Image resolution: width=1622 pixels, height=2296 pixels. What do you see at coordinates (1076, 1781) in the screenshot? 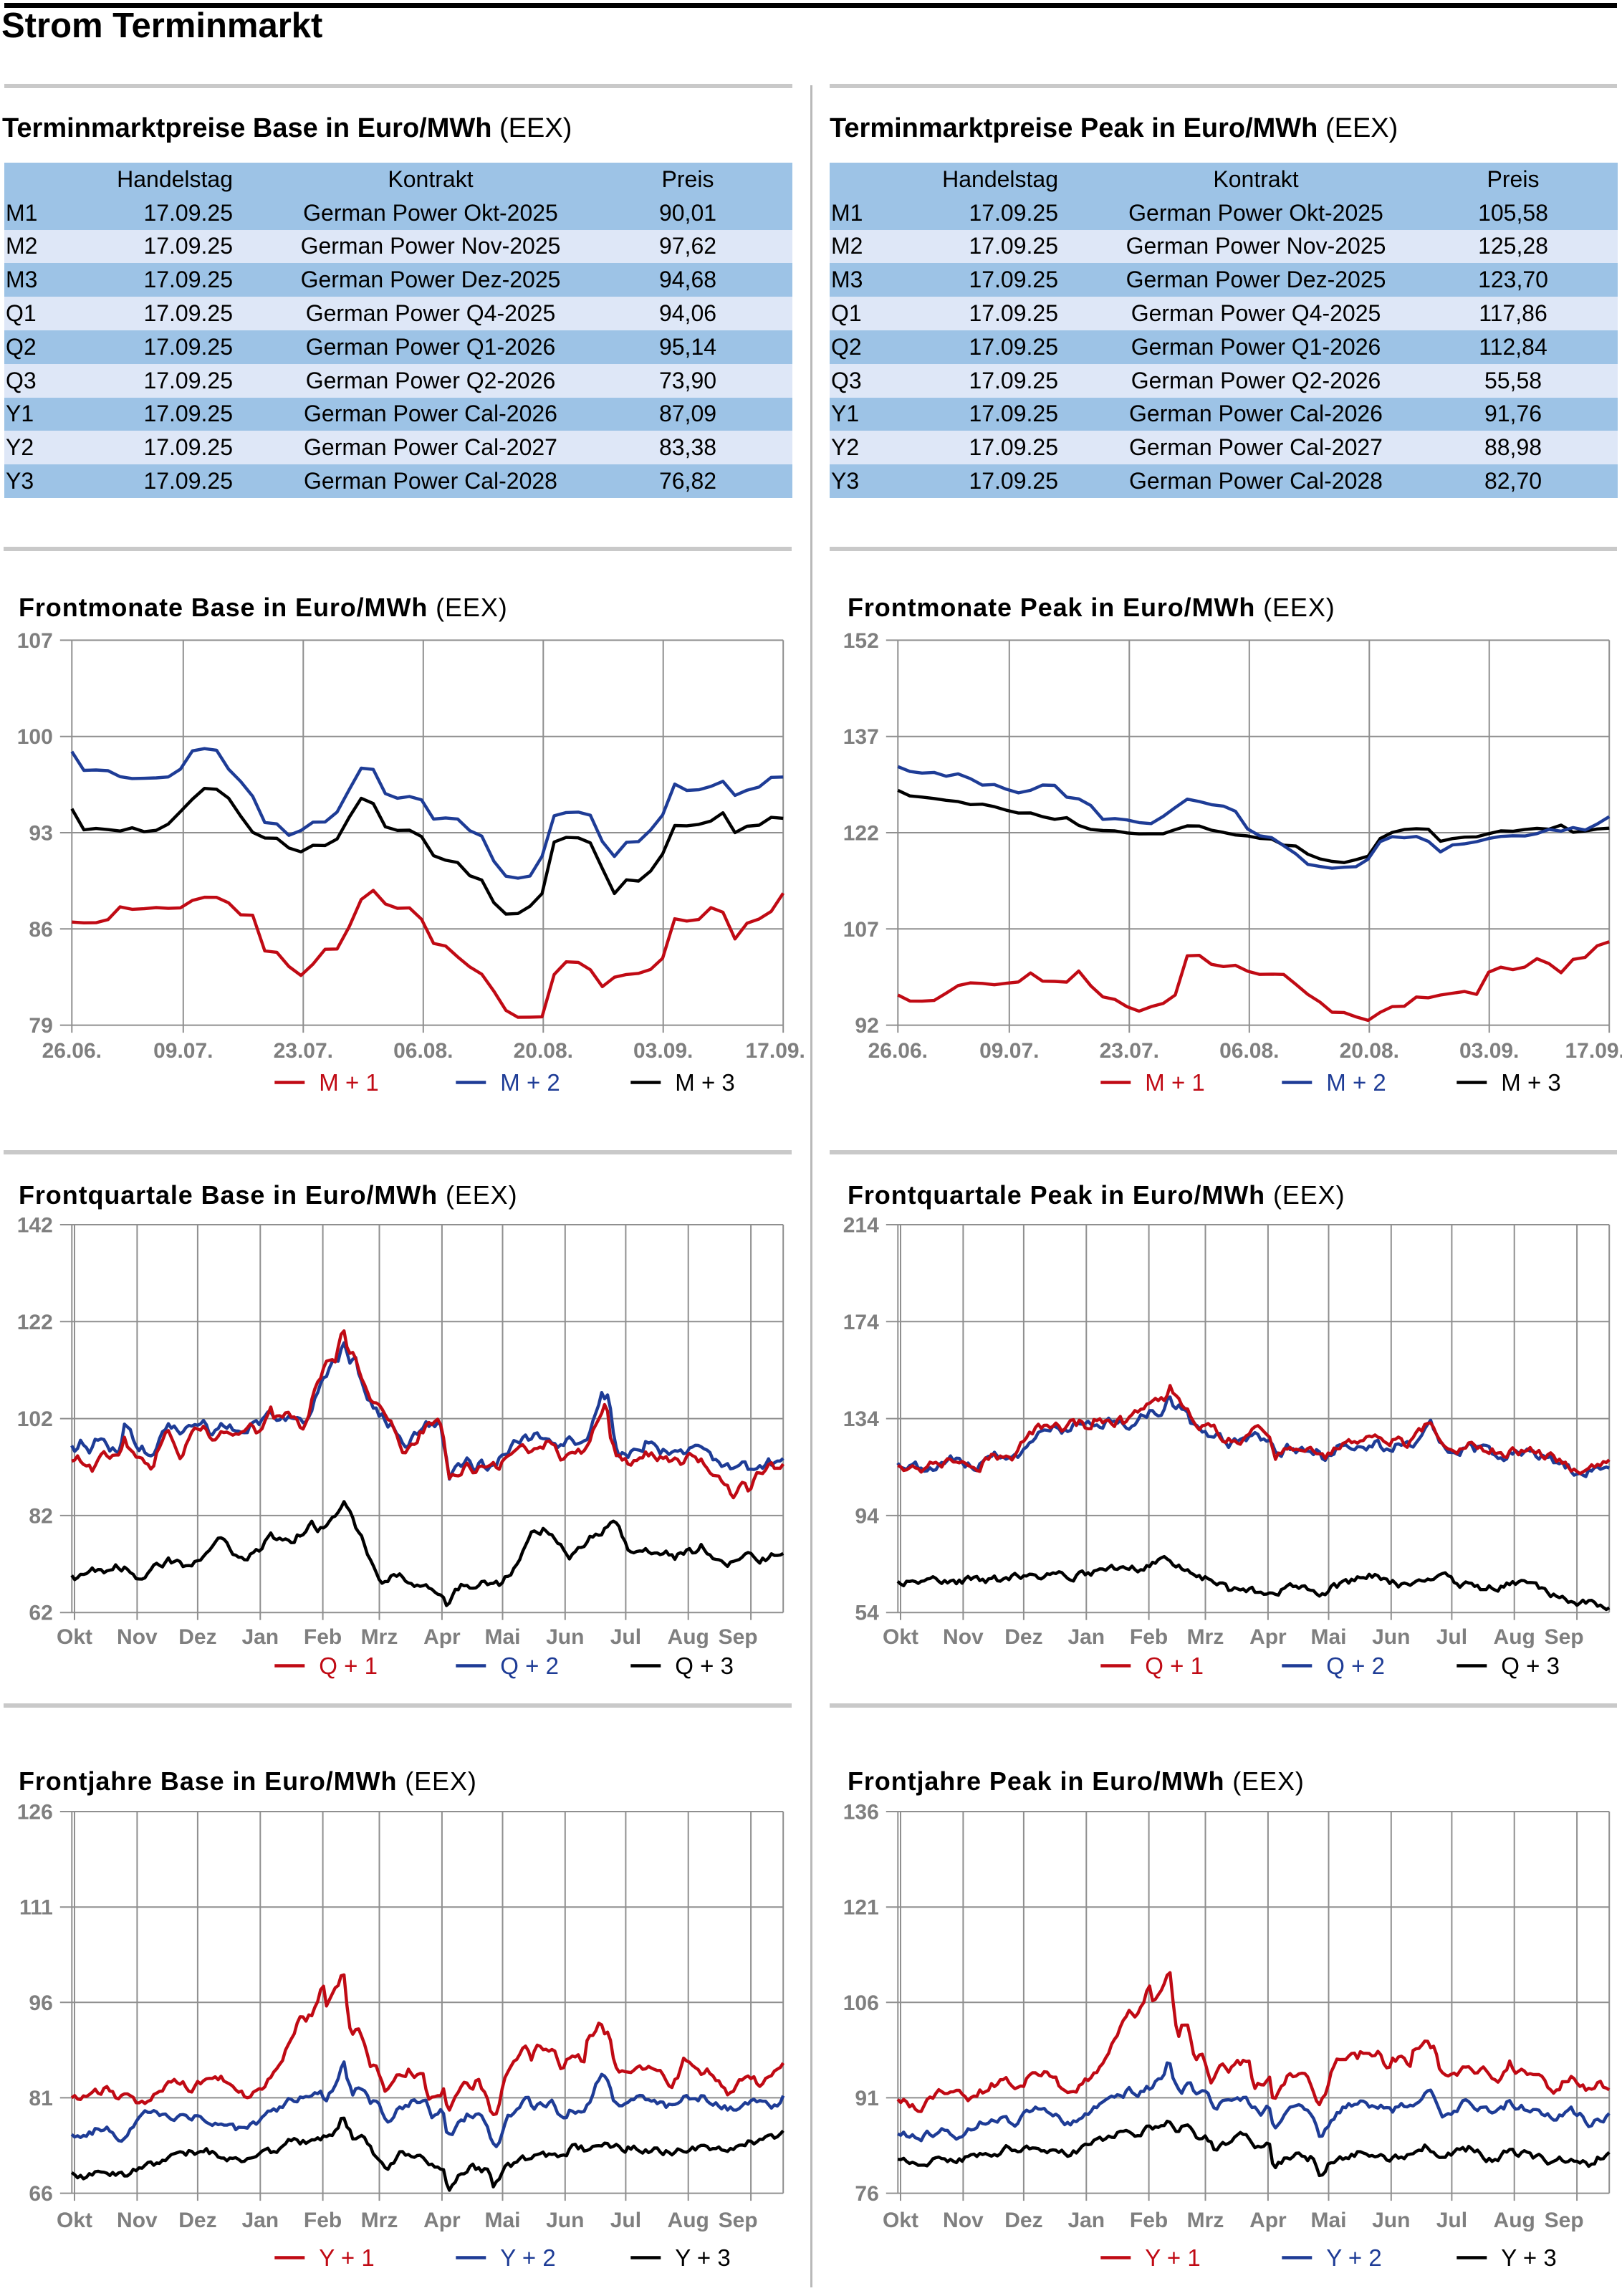
I see `svg-text:Frontjahre Peak in Euro/MWh (E: Frontjahre Peak in Euro/MWh (EEX)` at bounding box center [1076, 1781].